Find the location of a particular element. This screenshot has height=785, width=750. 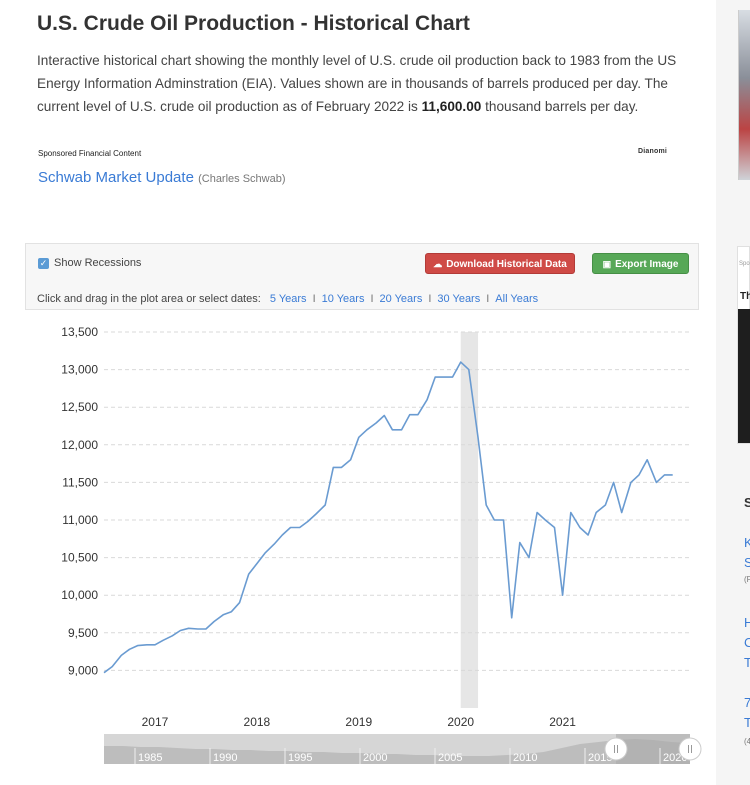

sponsor-link: Schwab Market Update (Charles Schwab) is located at coordinates (162, 177).